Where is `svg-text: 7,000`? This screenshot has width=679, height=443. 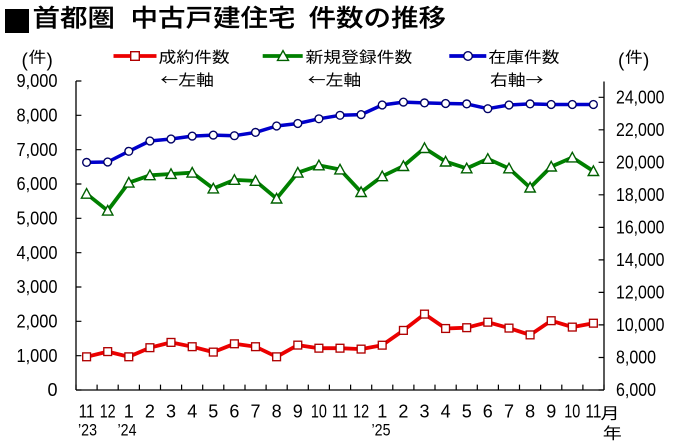 svg-text: 7,000 is located at coordinates (37, 150).